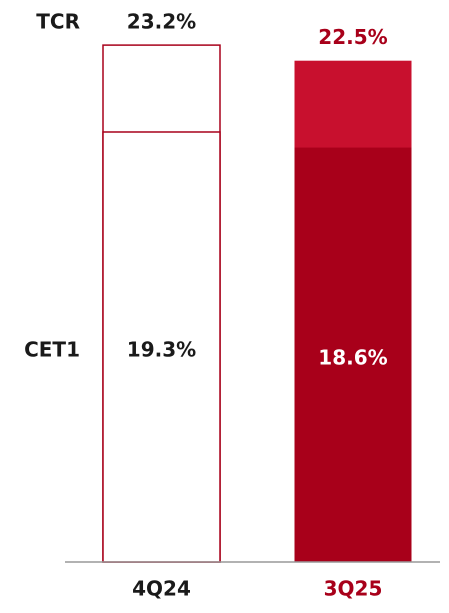 The image size is (449, 613). Describe the element at coordinates (161, 22) in the screenshot. I see `value-label: 23.2%` at that location.